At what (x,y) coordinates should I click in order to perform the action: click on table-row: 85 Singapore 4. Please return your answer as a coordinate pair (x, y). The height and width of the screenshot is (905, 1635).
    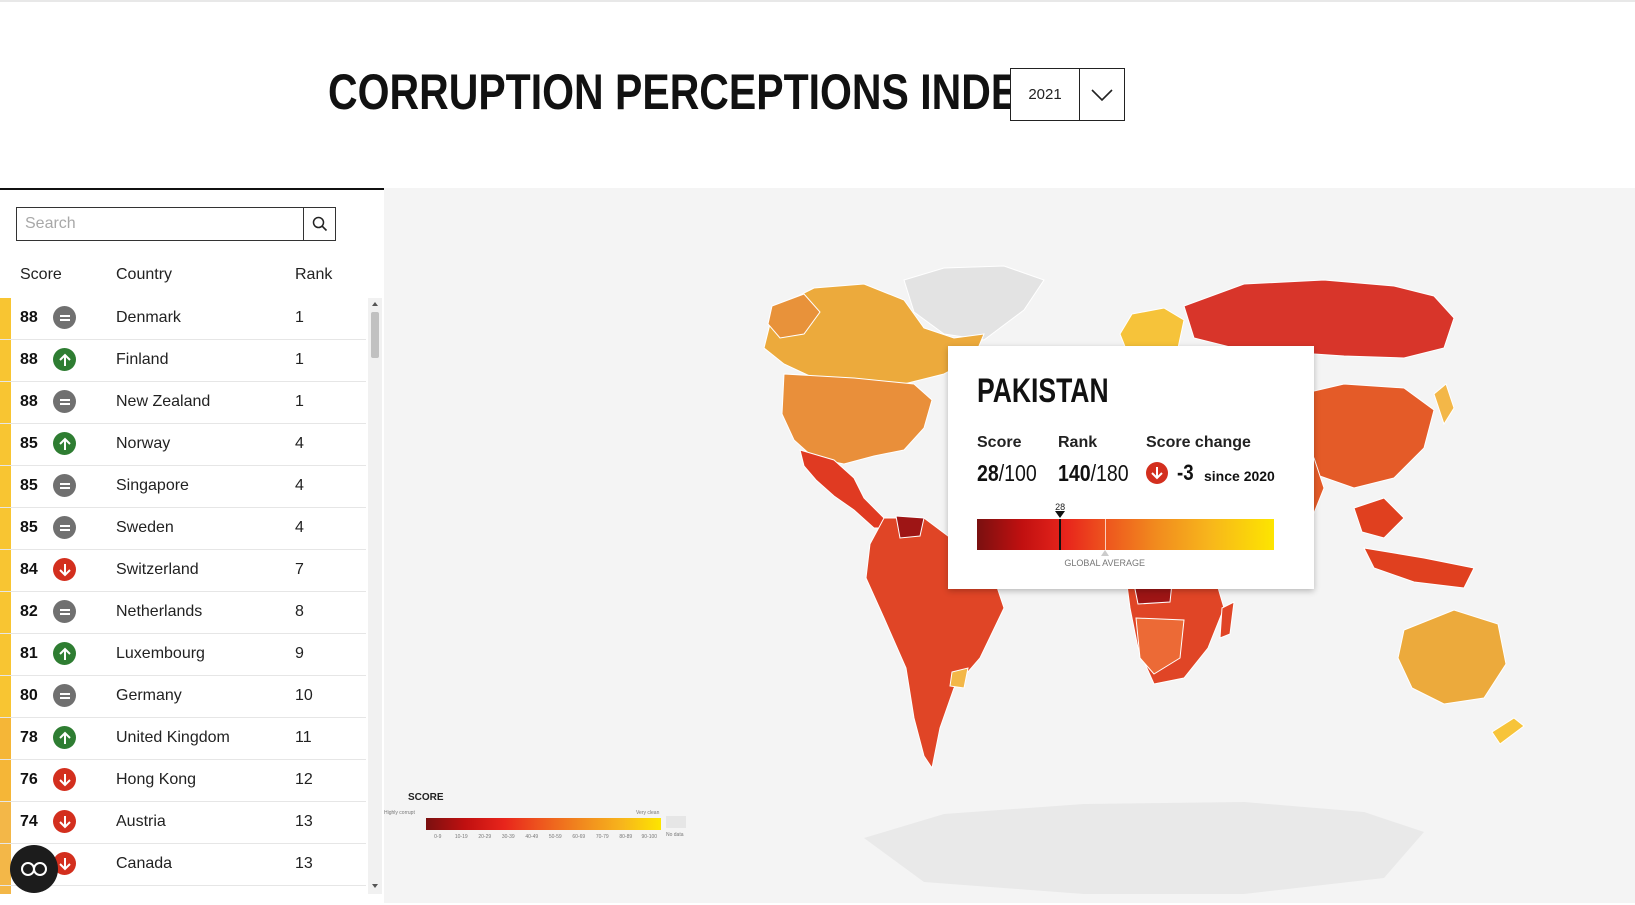
    Looking at the image, I should click on (183, 487).